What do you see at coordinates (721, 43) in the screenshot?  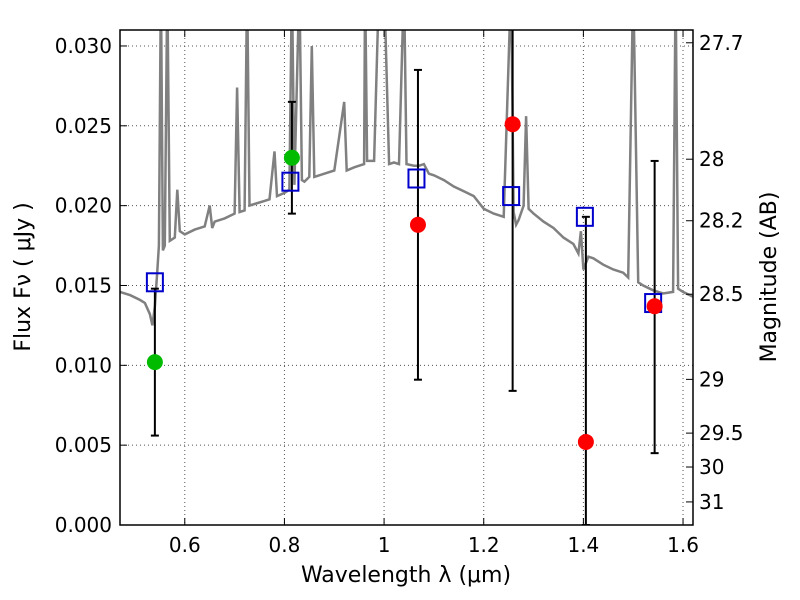 I see `right-axis-tick-label: 27.7` at bounding box center [721, 43].